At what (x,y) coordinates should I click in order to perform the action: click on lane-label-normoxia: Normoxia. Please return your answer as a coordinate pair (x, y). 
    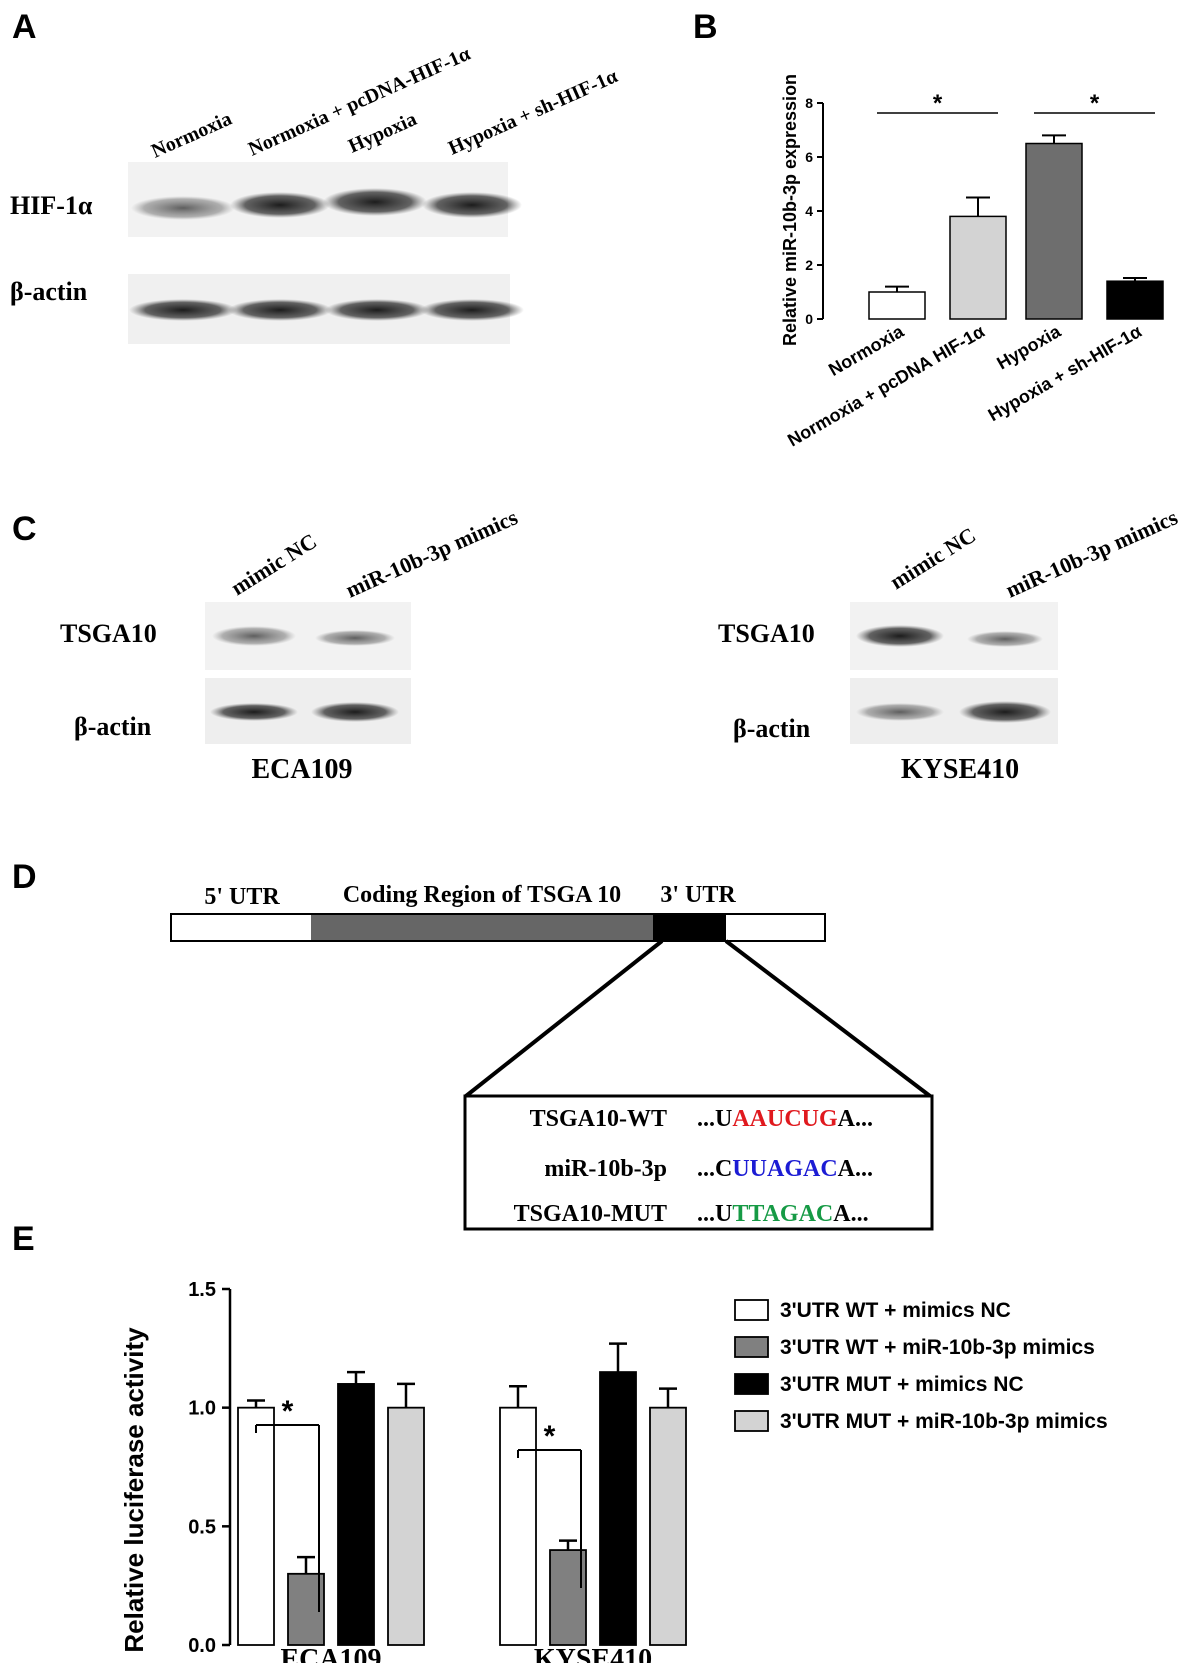
    Looking at the image, I should click on (191, 135).